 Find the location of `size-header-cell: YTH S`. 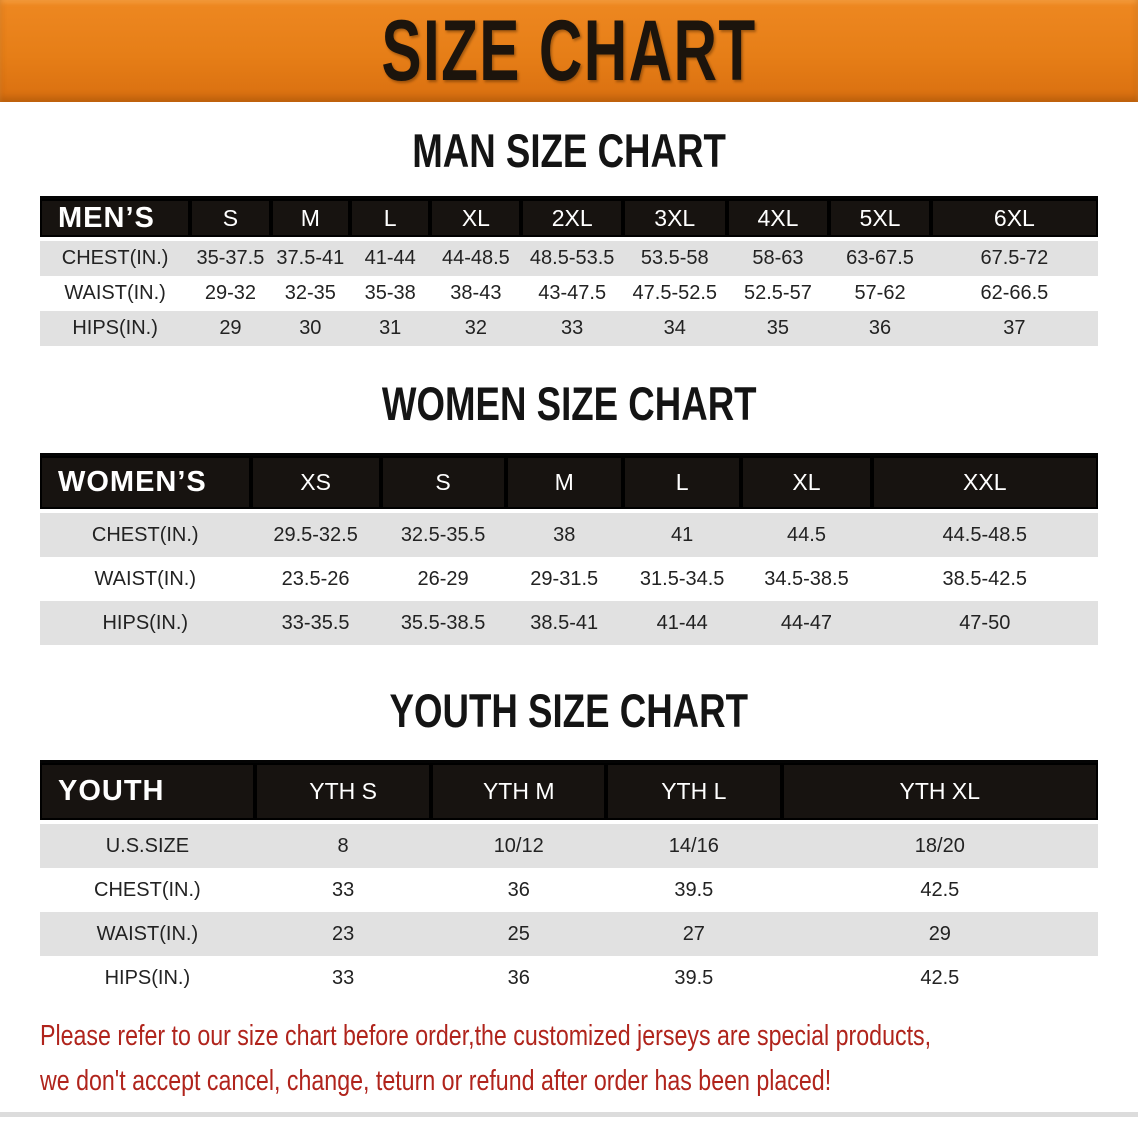

size-header-cell: YTH S is located at coordinates (343, 792).